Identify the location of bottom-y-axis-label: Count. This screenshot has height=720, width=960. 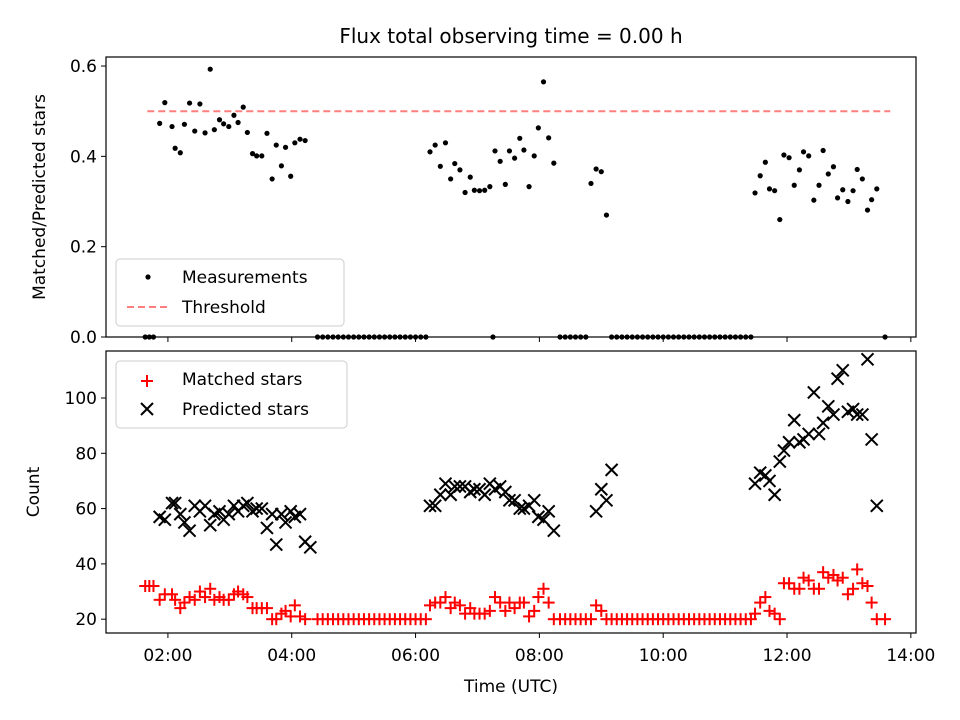
(34, 491).